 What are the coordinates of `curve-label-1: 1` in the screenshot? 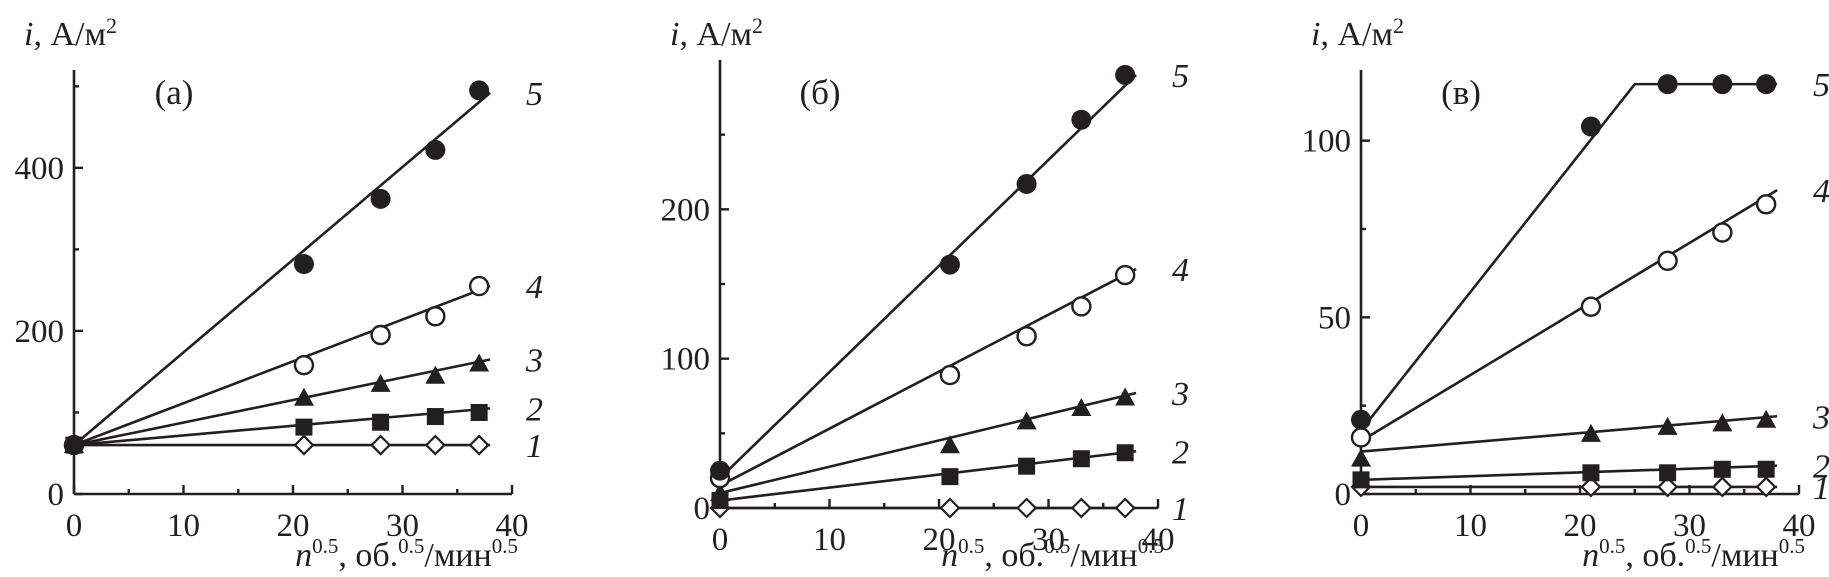 It's located at (534, 446).